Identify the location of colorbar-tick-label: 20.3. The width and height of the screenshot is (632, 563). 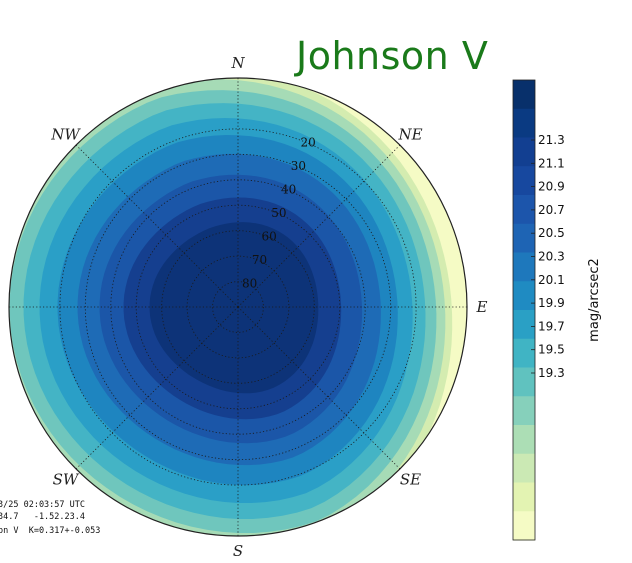
(551, 257).